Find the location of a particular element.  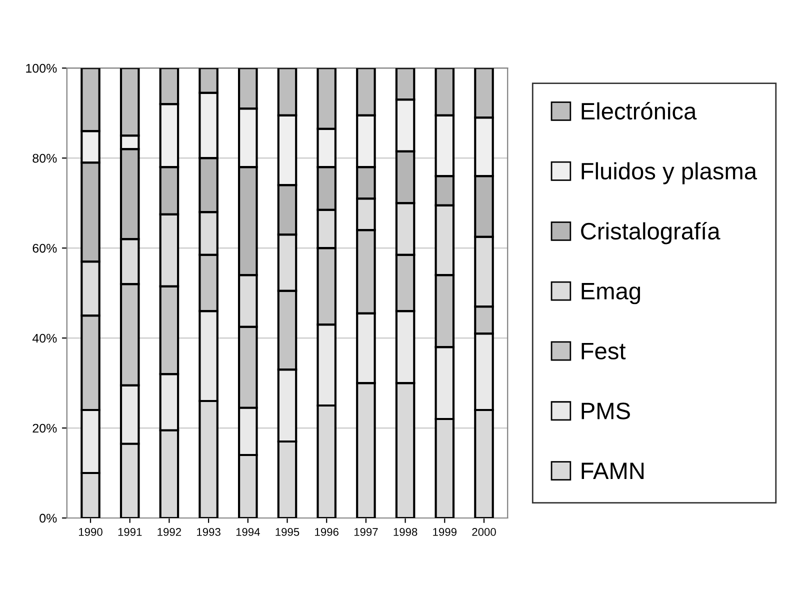

legend-label: Fluidos y plasma is located at coordinates (670, 173).